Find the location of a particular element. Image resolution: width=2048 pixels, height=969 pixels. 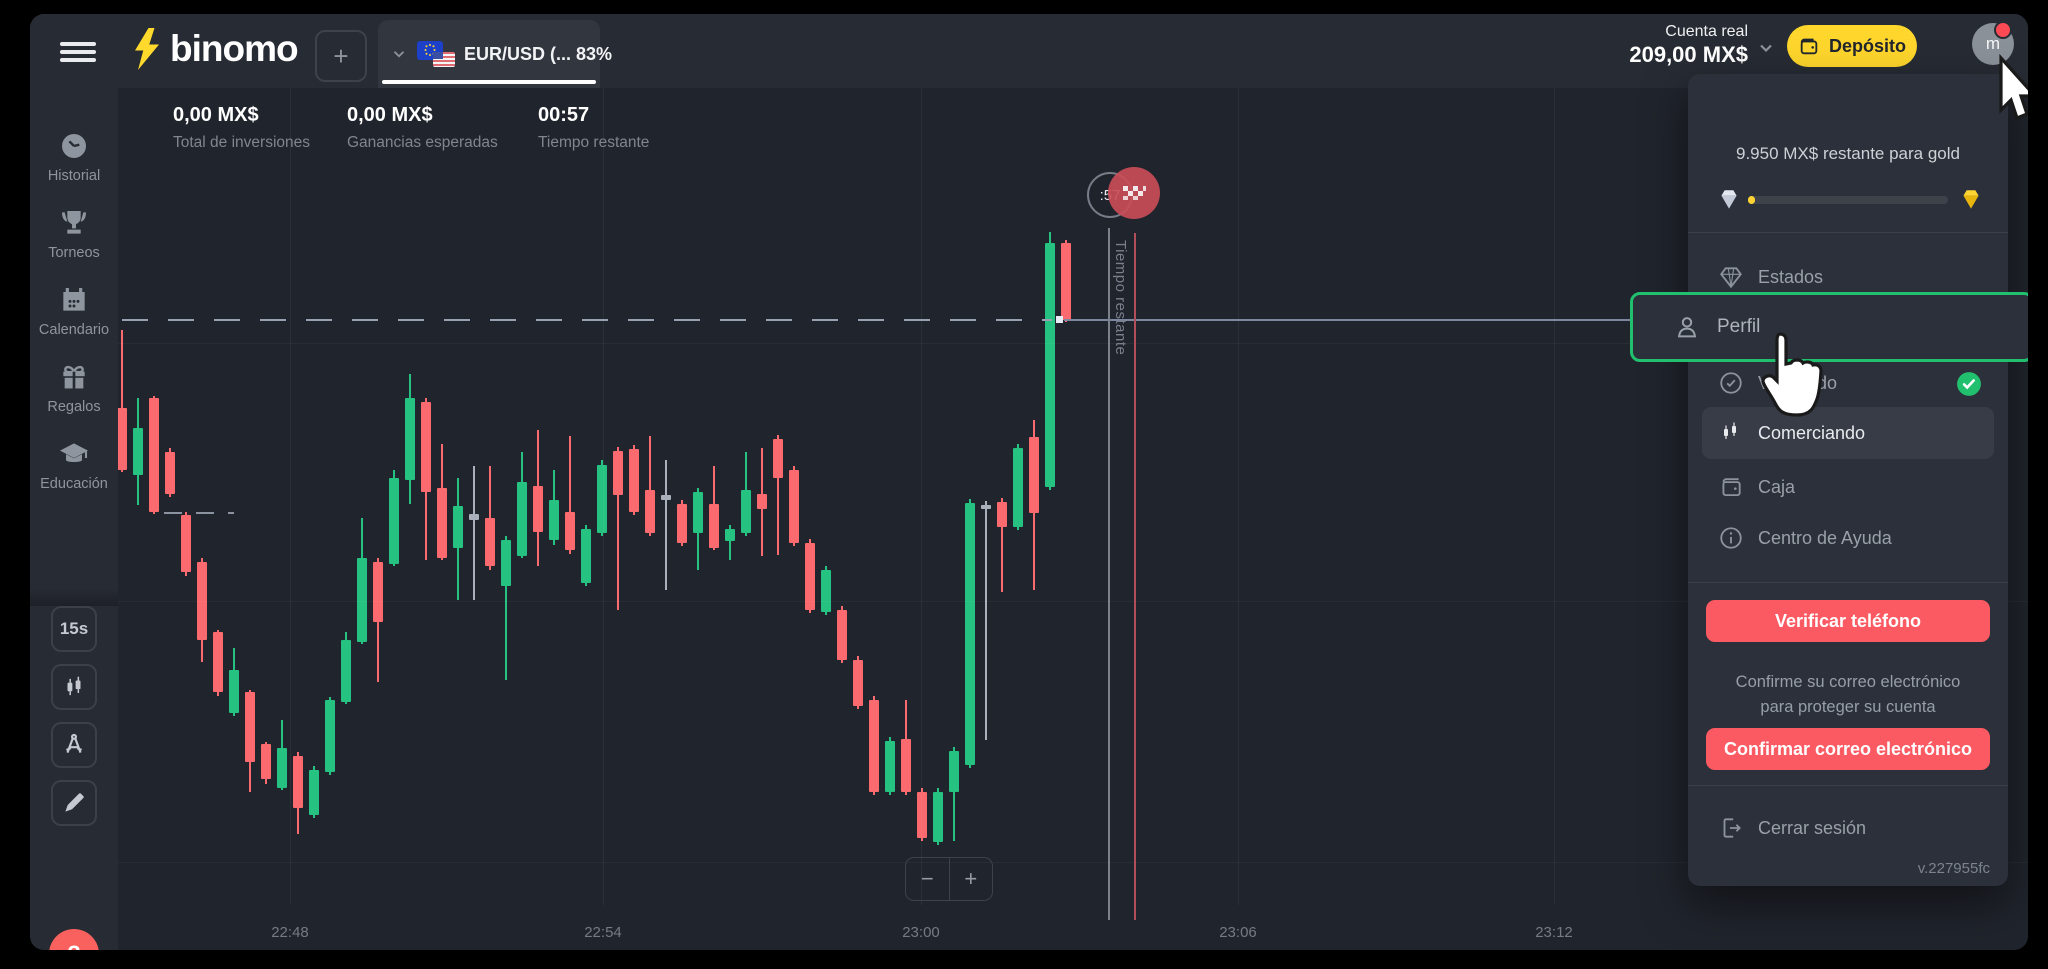

user-icon is located at coordinates (1687, 327).